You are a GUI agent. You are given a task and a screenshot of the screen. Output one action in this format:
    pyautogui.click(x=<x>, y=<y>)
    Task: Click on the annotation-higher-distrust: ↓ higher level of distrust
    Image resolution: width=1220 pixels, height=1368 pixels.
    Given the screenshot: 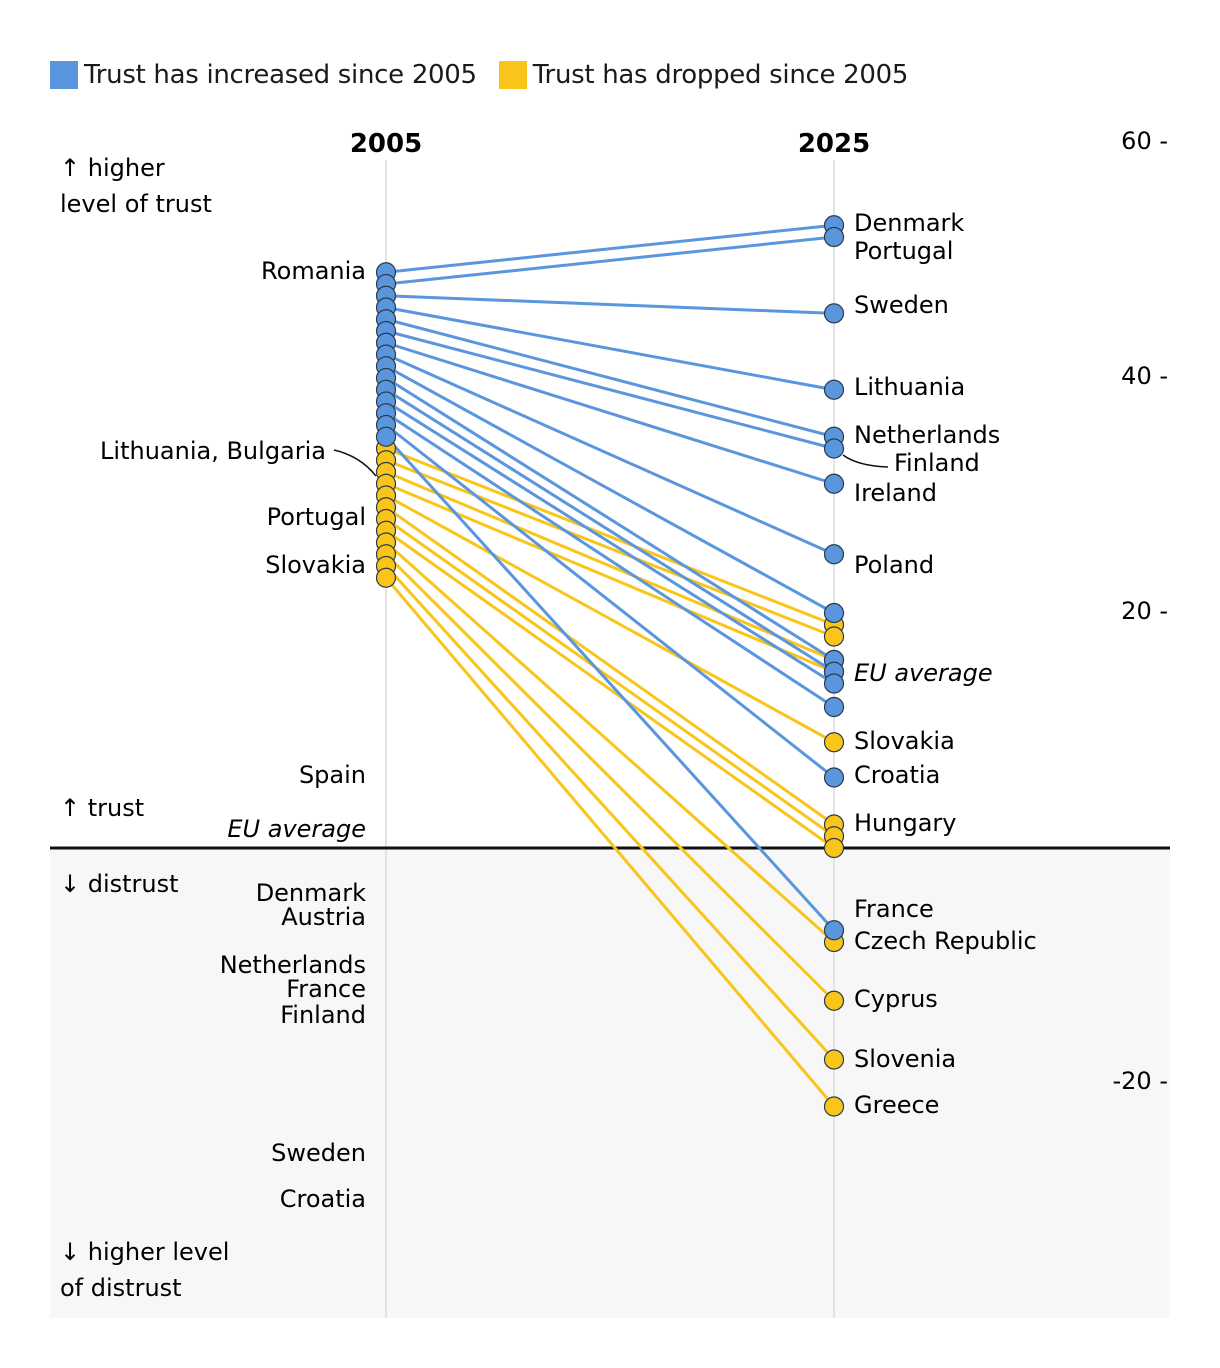 What is the action you would take?
    pyautogui.click(x=148, y=1270)
    